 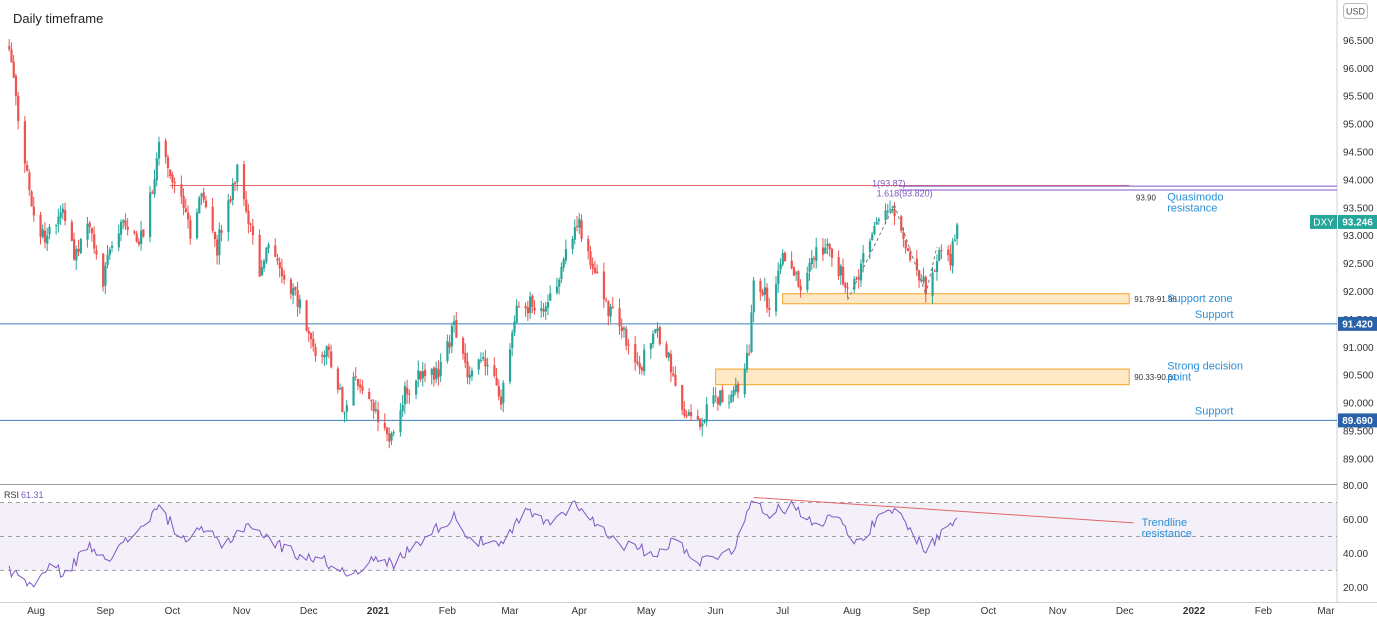 What do you see at coordinates (1355, 486) in the screenshot?
I see `rsi-tick-label: 80.00` at bounding box center [1355, 486].